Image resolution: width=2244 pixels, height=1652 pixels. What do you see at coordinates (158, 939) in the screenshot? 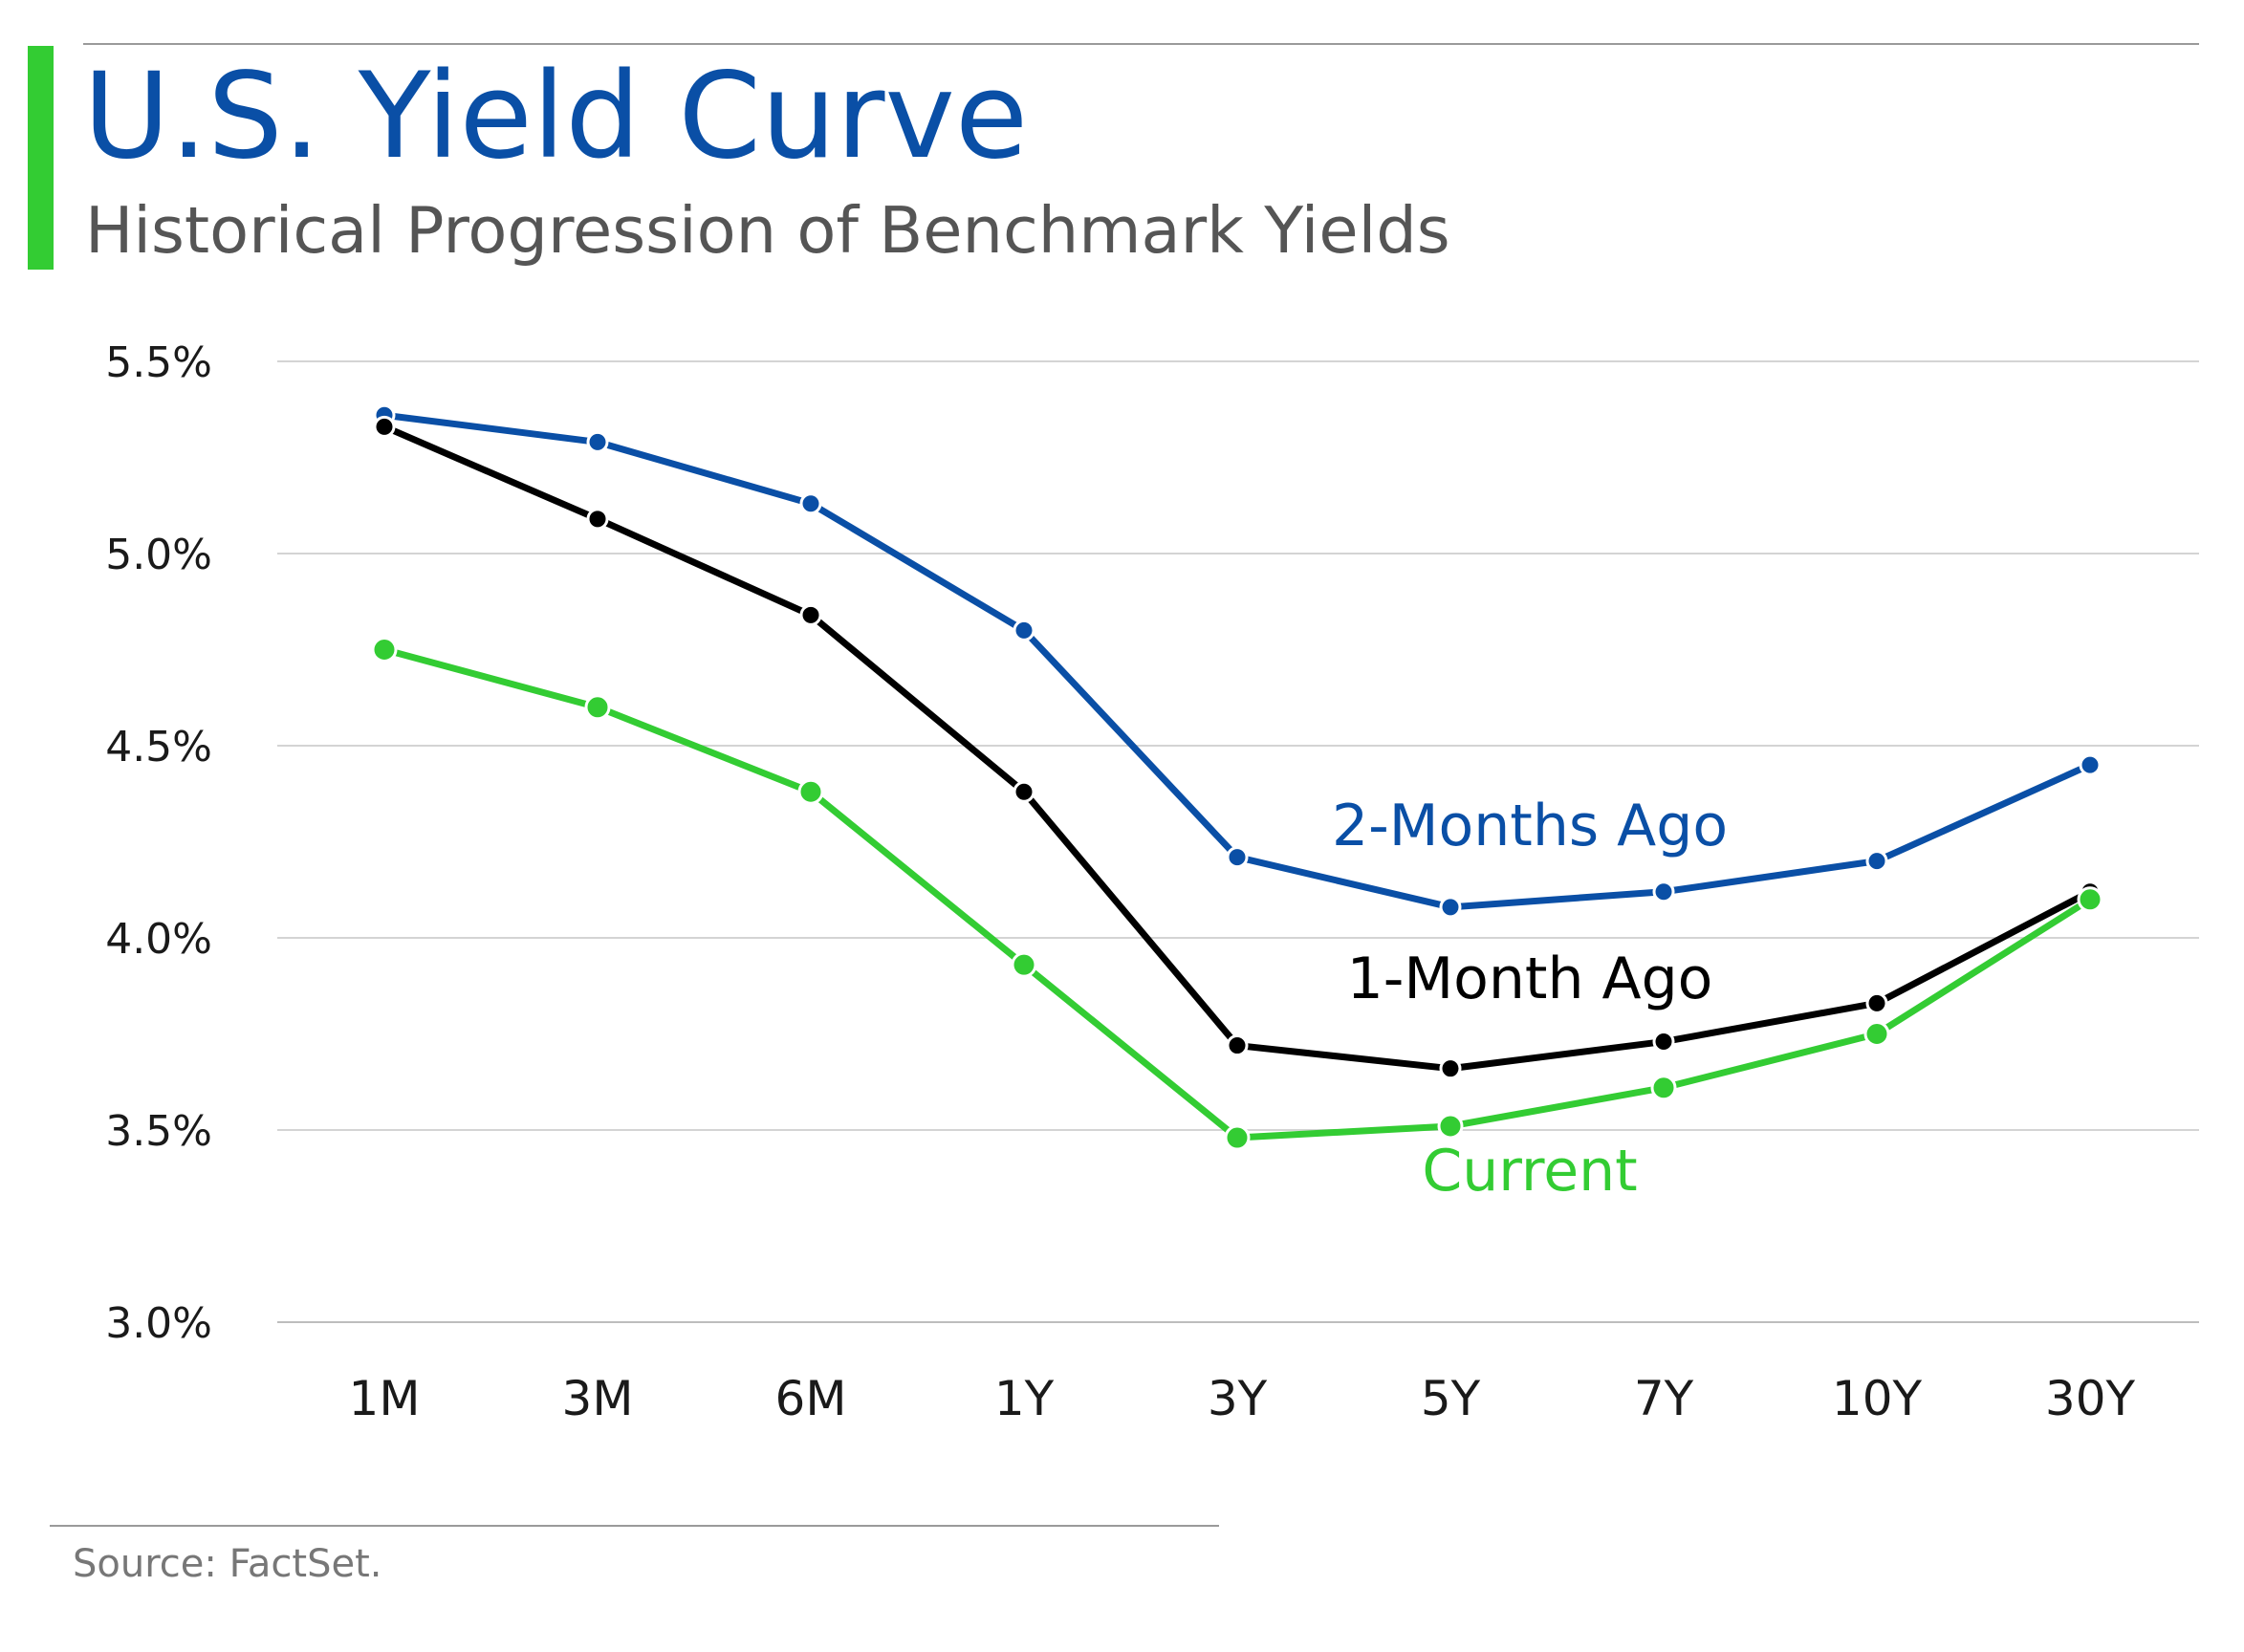
I see `y-tick-label: 4.0%` at bounding box center [158, 939].